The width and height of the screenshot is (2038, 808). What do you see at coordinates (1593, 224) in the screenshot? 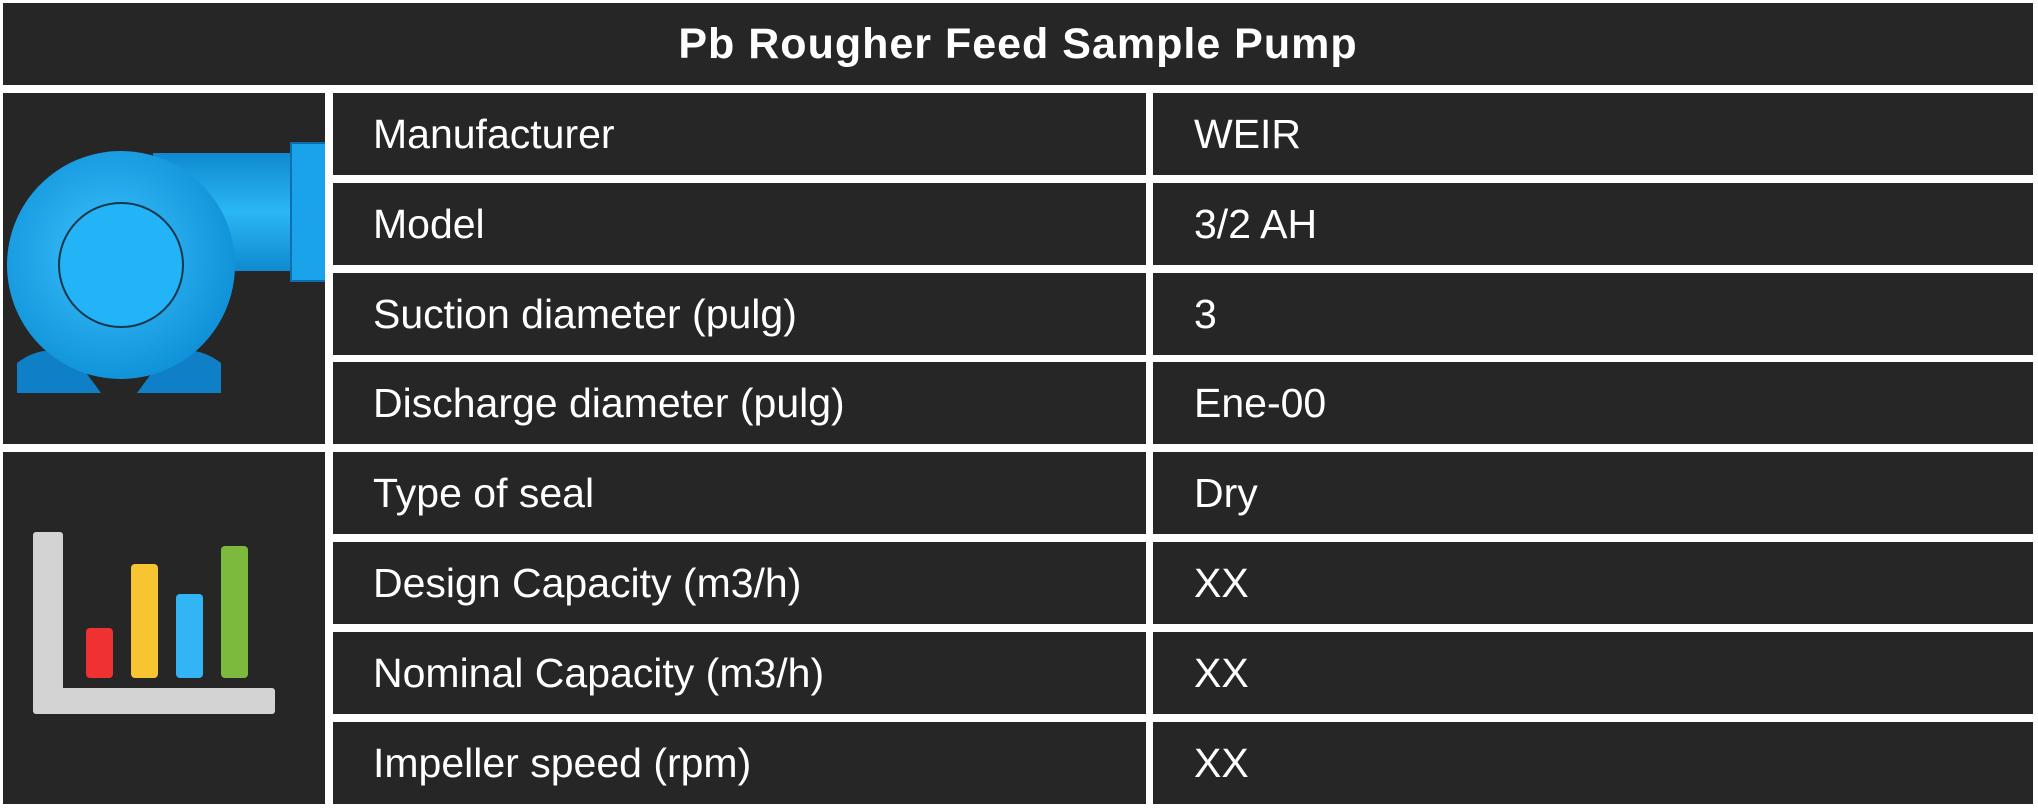
I see `spec-value-model: 3/2 AH` at bounding box center [1593, 224].